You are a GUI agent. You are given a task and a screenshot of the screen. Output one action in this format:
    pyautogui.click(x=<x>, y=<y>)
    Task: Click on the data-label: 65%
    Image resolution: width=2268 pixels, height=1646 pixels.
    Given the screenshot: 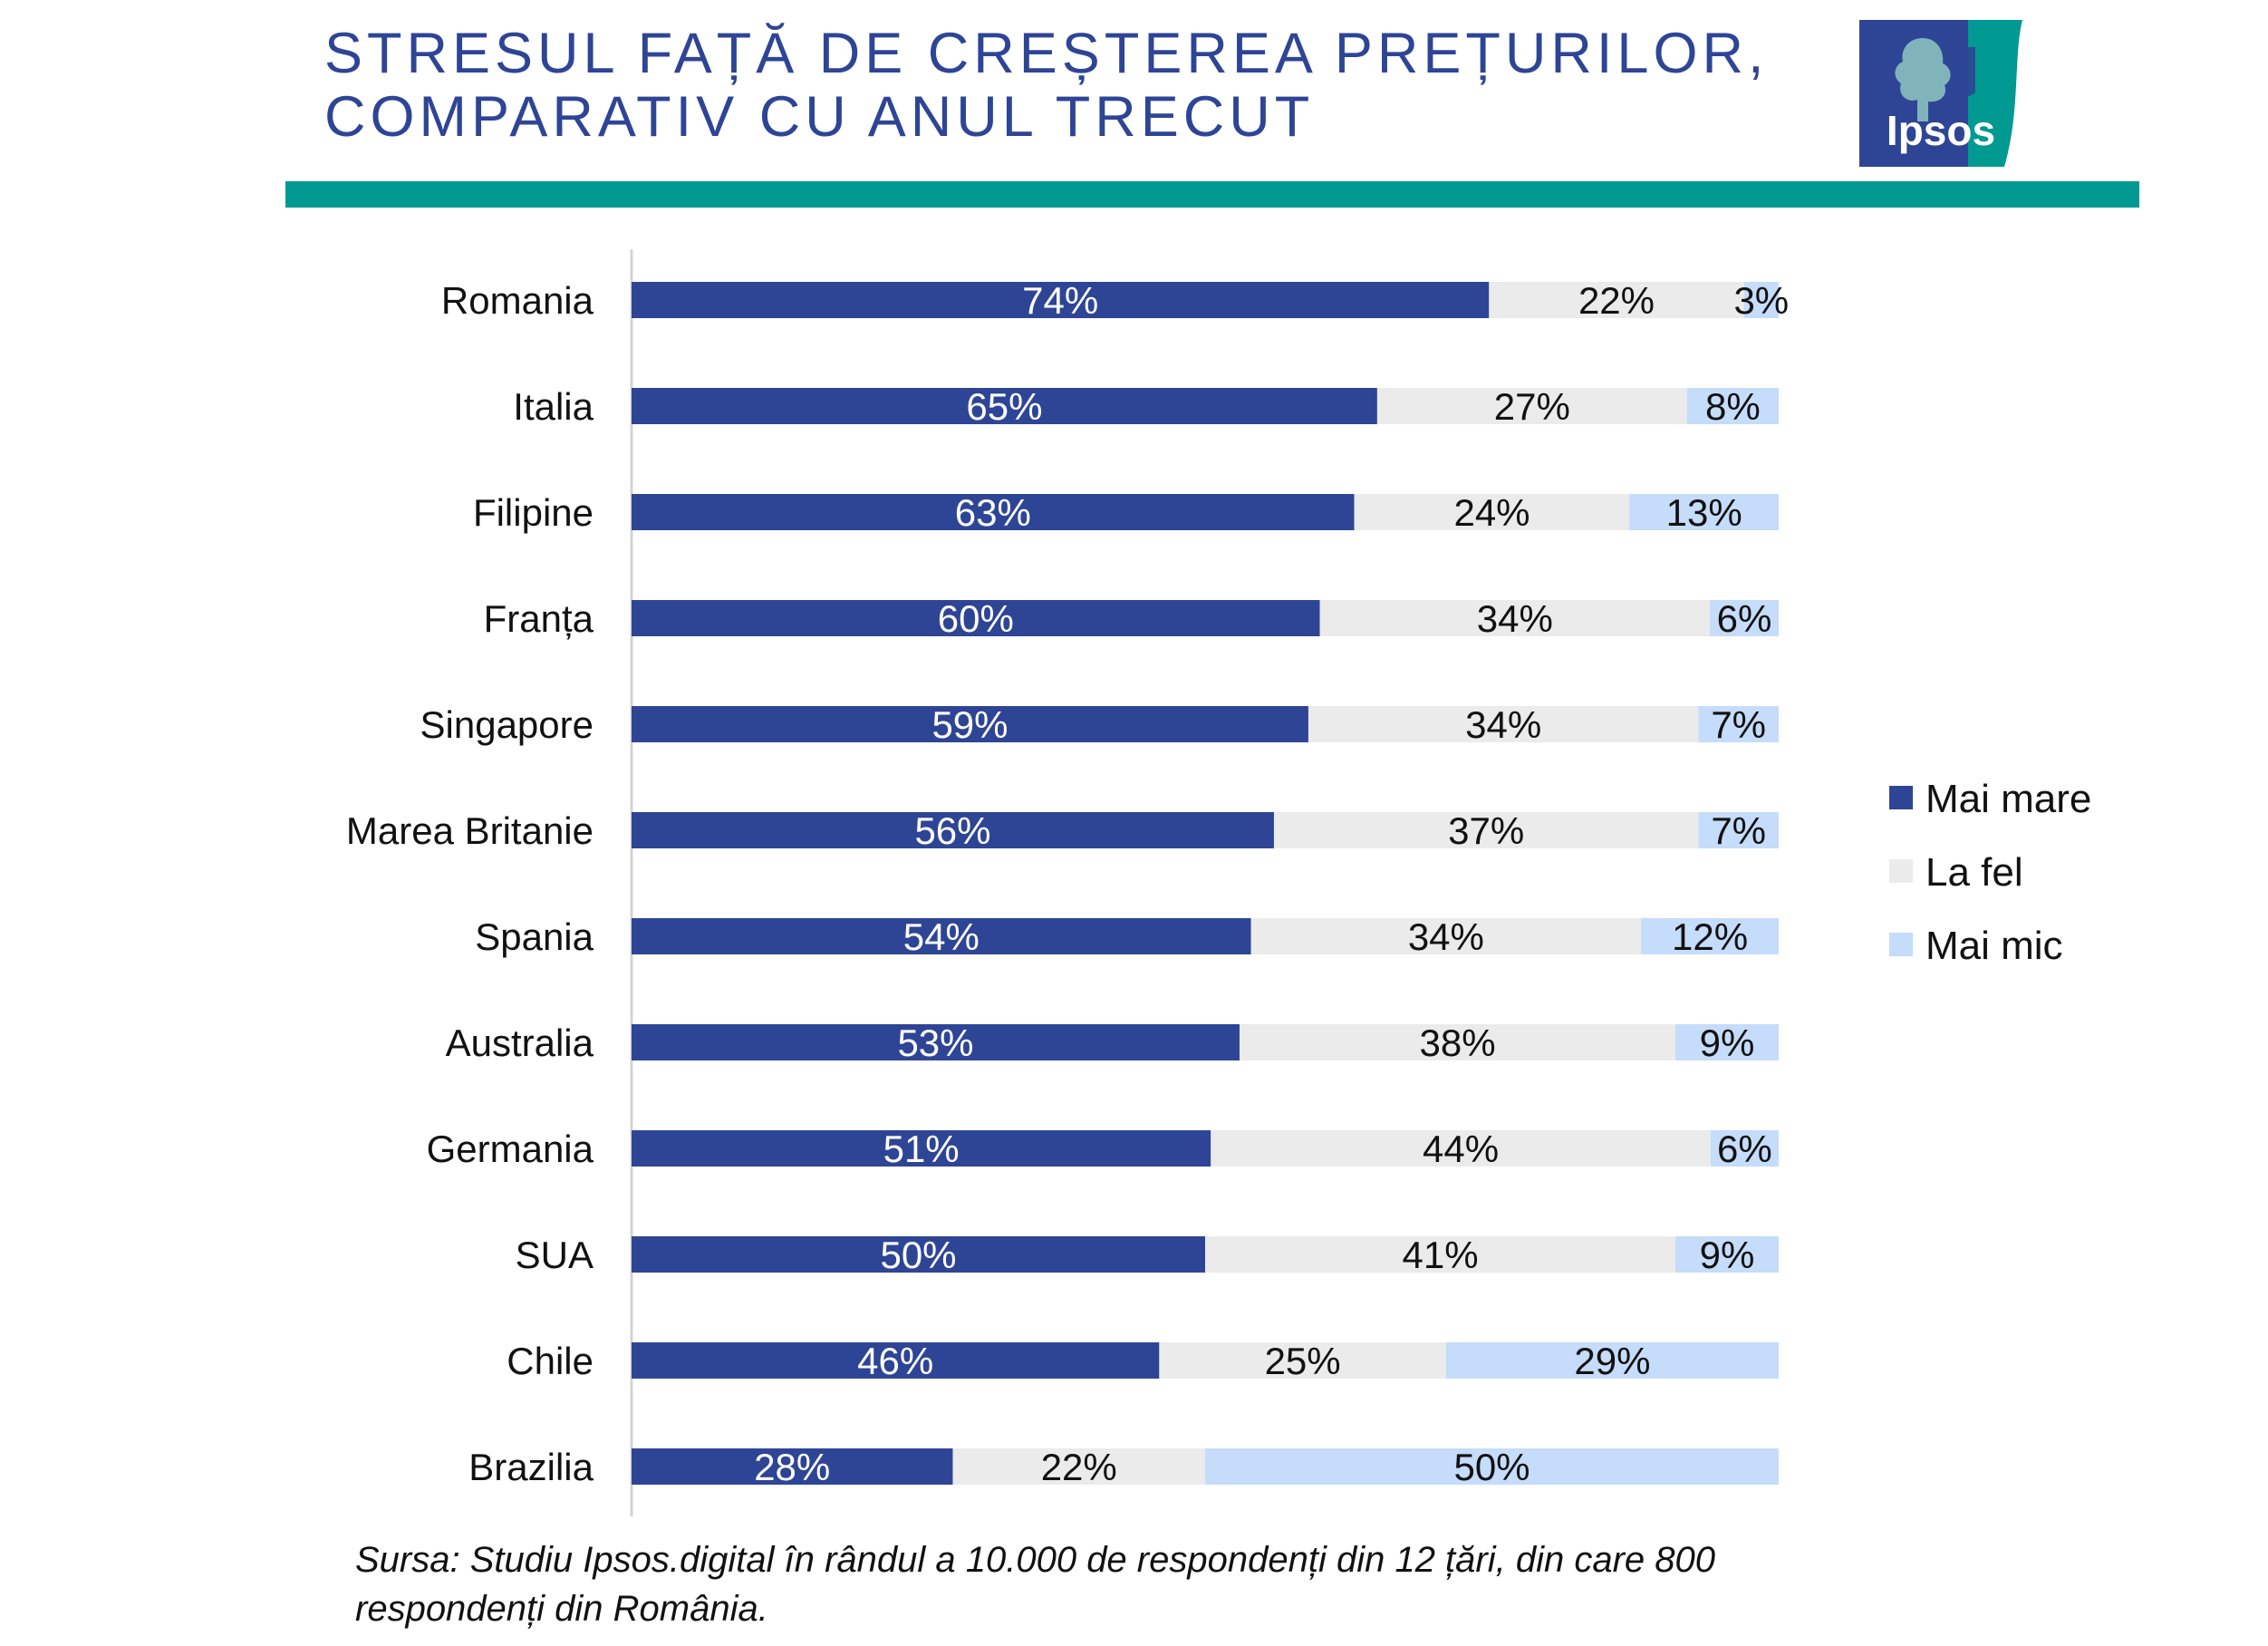 What is the action you would take?
    pyautogui.click(x=1004, y=406)
    